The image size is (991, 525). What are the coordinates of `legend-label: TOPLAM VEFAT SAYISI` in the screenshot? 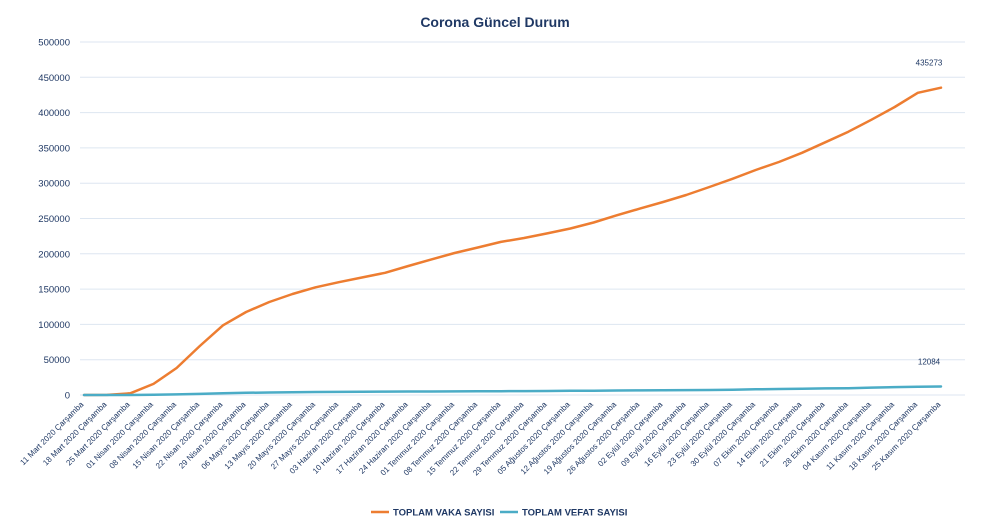 It's located at (574, 513).